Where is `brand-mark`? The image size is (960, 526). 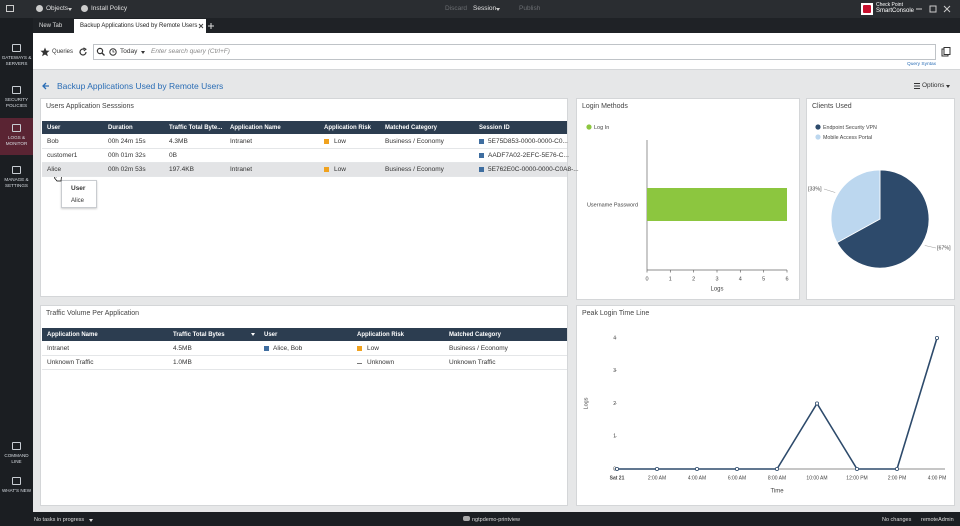
brand-mark is located at coordinates (867, 9).